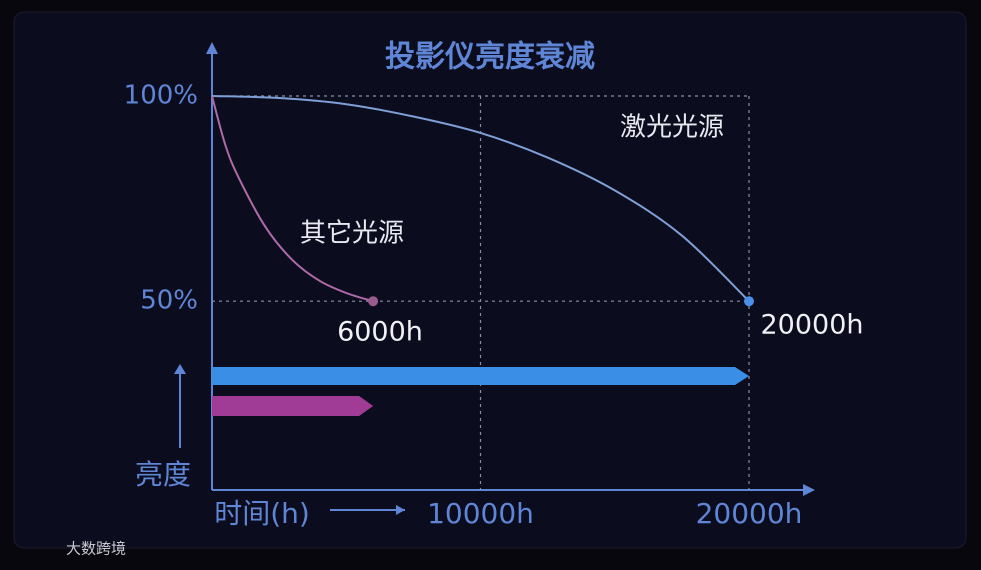  I want to click on x-axis-arrow, so click(809, 490).